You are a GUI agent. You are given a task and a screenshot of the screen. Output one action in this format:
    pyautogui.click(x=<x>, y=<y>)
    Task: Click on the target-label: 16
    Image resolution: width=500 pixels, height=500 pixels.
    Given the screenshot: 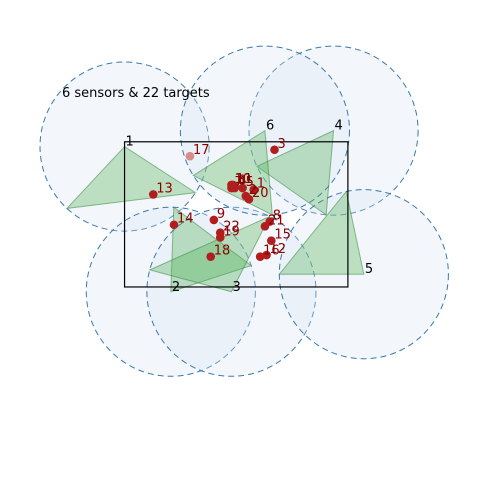 What is the action you would take?
    pyautogui.click(x=271, y=251)
    